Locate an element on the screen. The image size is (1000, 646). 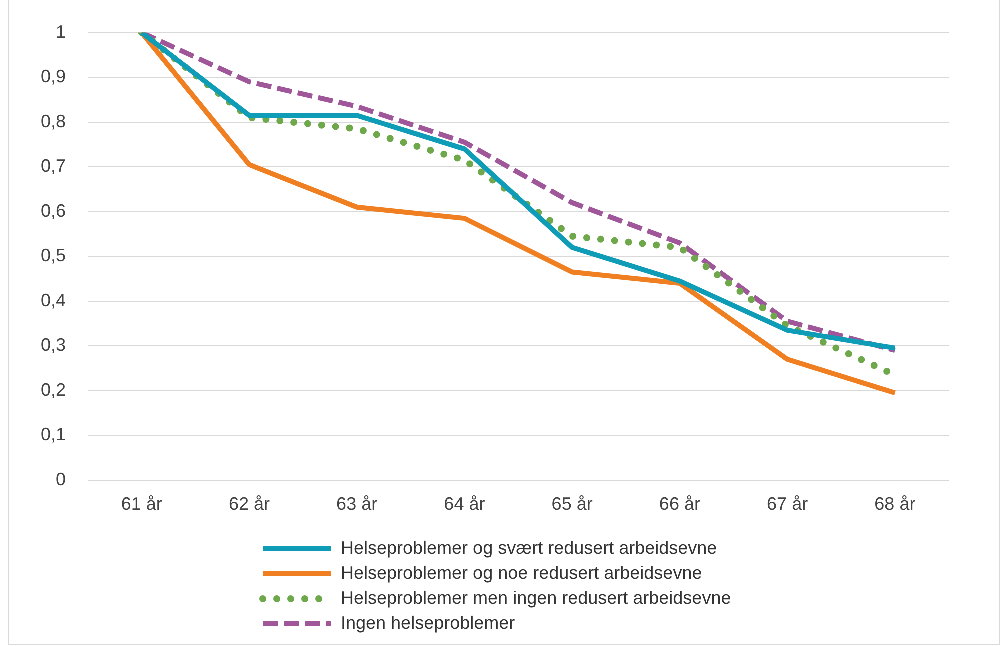
x-tick-label: 63 år is located at coordinates (357, 504).